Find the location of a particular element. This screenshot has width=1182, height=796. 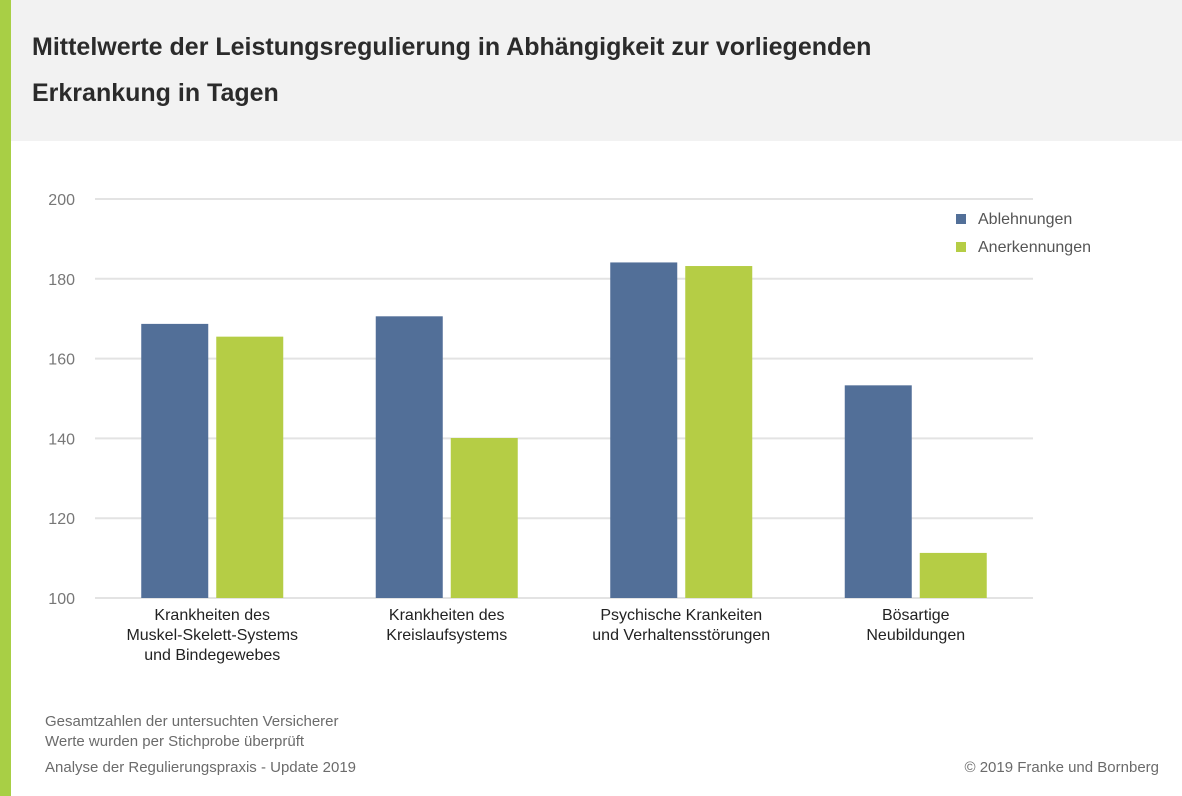

x-category-label: Krankheiten des Kreislaufsystems is located at coordinates (446, 625).